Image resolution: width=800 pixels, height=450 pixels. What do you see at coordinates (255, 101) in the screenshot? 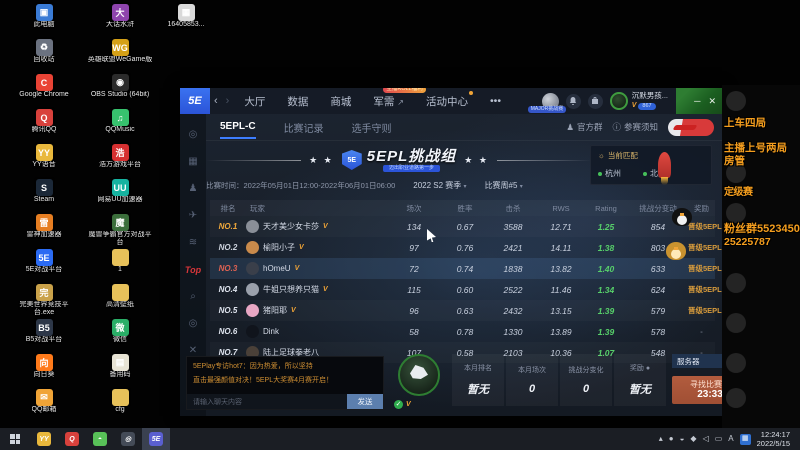
I see `nav-item-lobby: 大厅` at bounding box center [255, 101].